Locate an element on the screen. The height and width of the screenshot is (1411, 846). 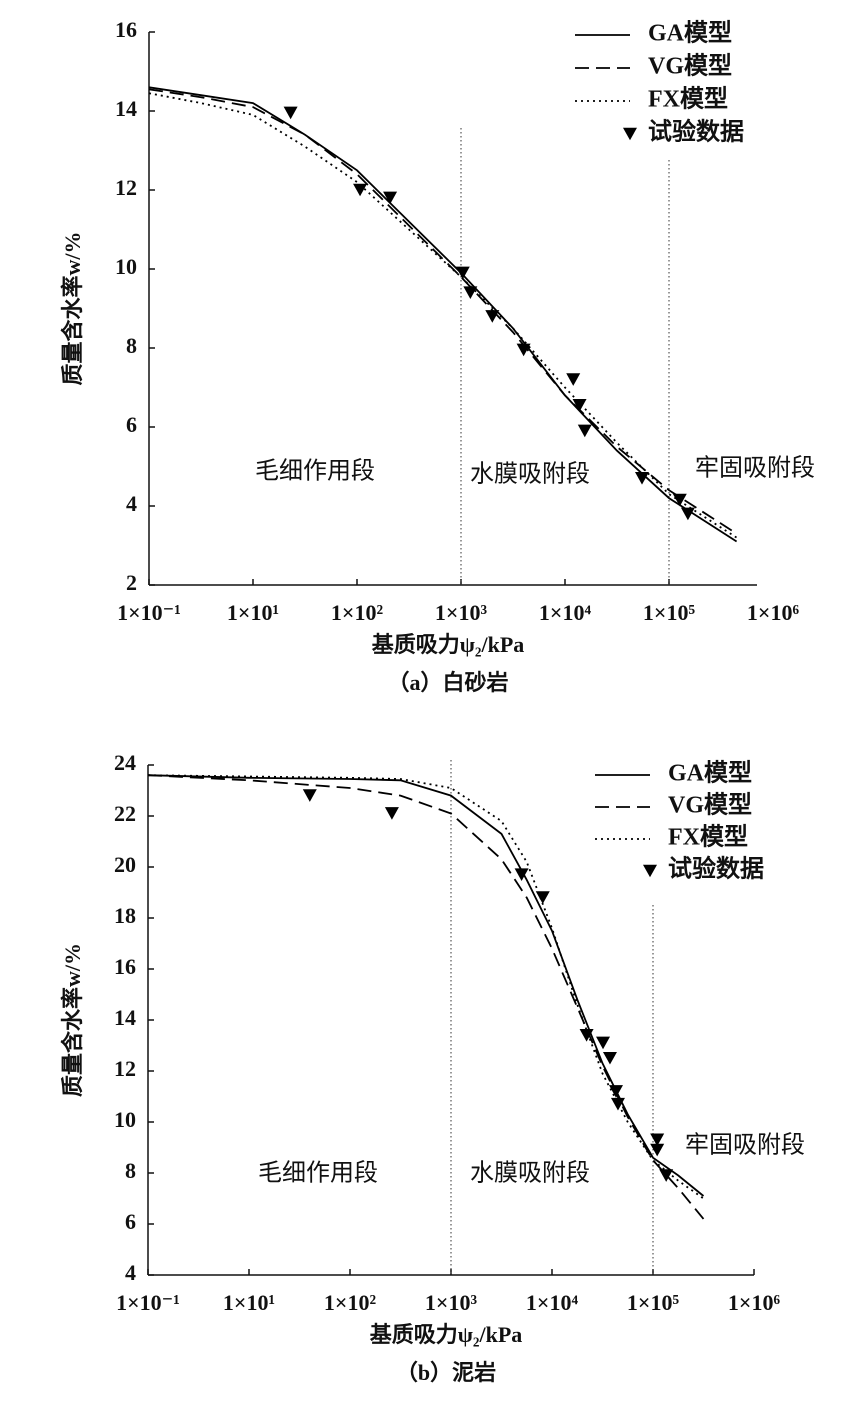
y-tick-label: 2 is located at coordinates (131, 582).